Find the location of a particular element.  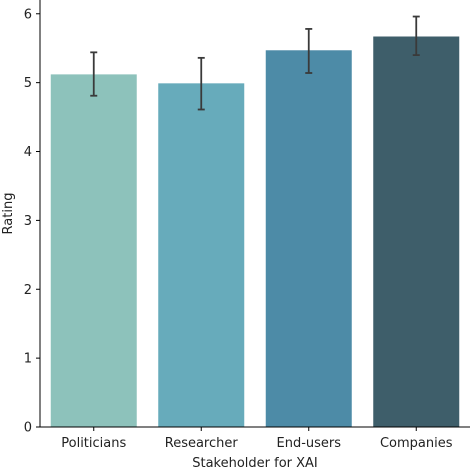

bar-politicians is located at coordinates (93, 250).